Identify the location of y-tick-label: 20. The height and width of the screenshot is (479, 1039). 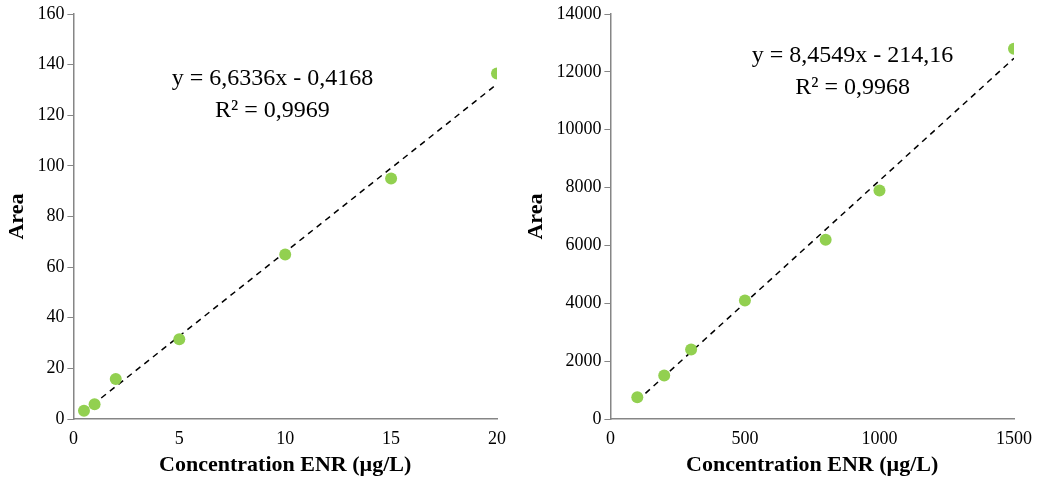
(55, 367).